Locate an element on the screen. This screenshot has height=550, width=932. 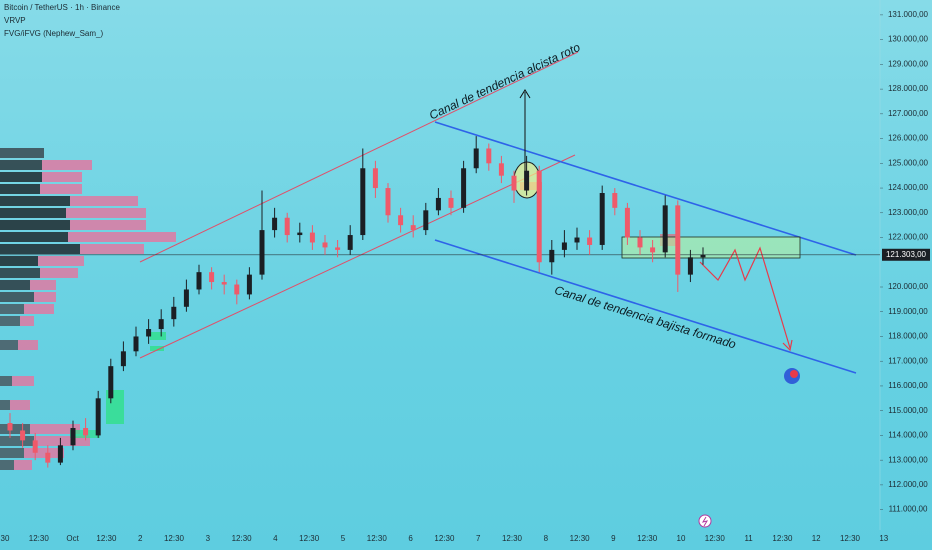
volume-profile is located at coordinates (88, 309).